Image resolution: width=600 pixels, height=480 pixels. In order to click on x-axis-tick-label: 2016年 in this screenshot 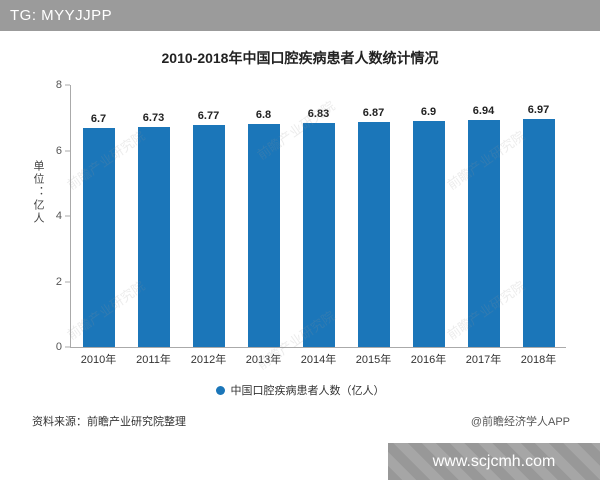, I will do `click(428, 360)`.